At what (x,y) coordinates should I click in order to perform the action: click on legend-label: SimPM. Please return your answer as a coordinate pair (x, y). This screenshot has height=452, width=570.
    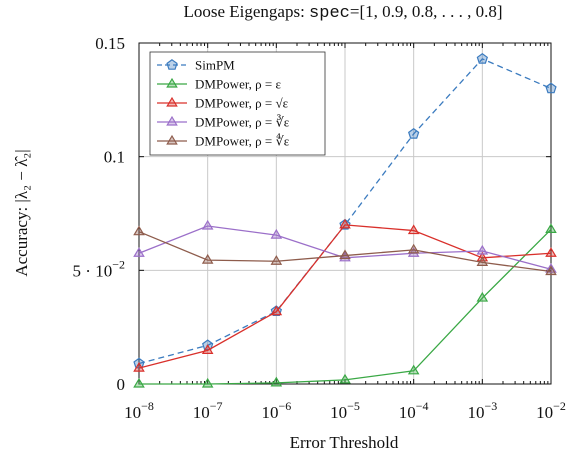
    Looking at the image, I should click on (215, 65).